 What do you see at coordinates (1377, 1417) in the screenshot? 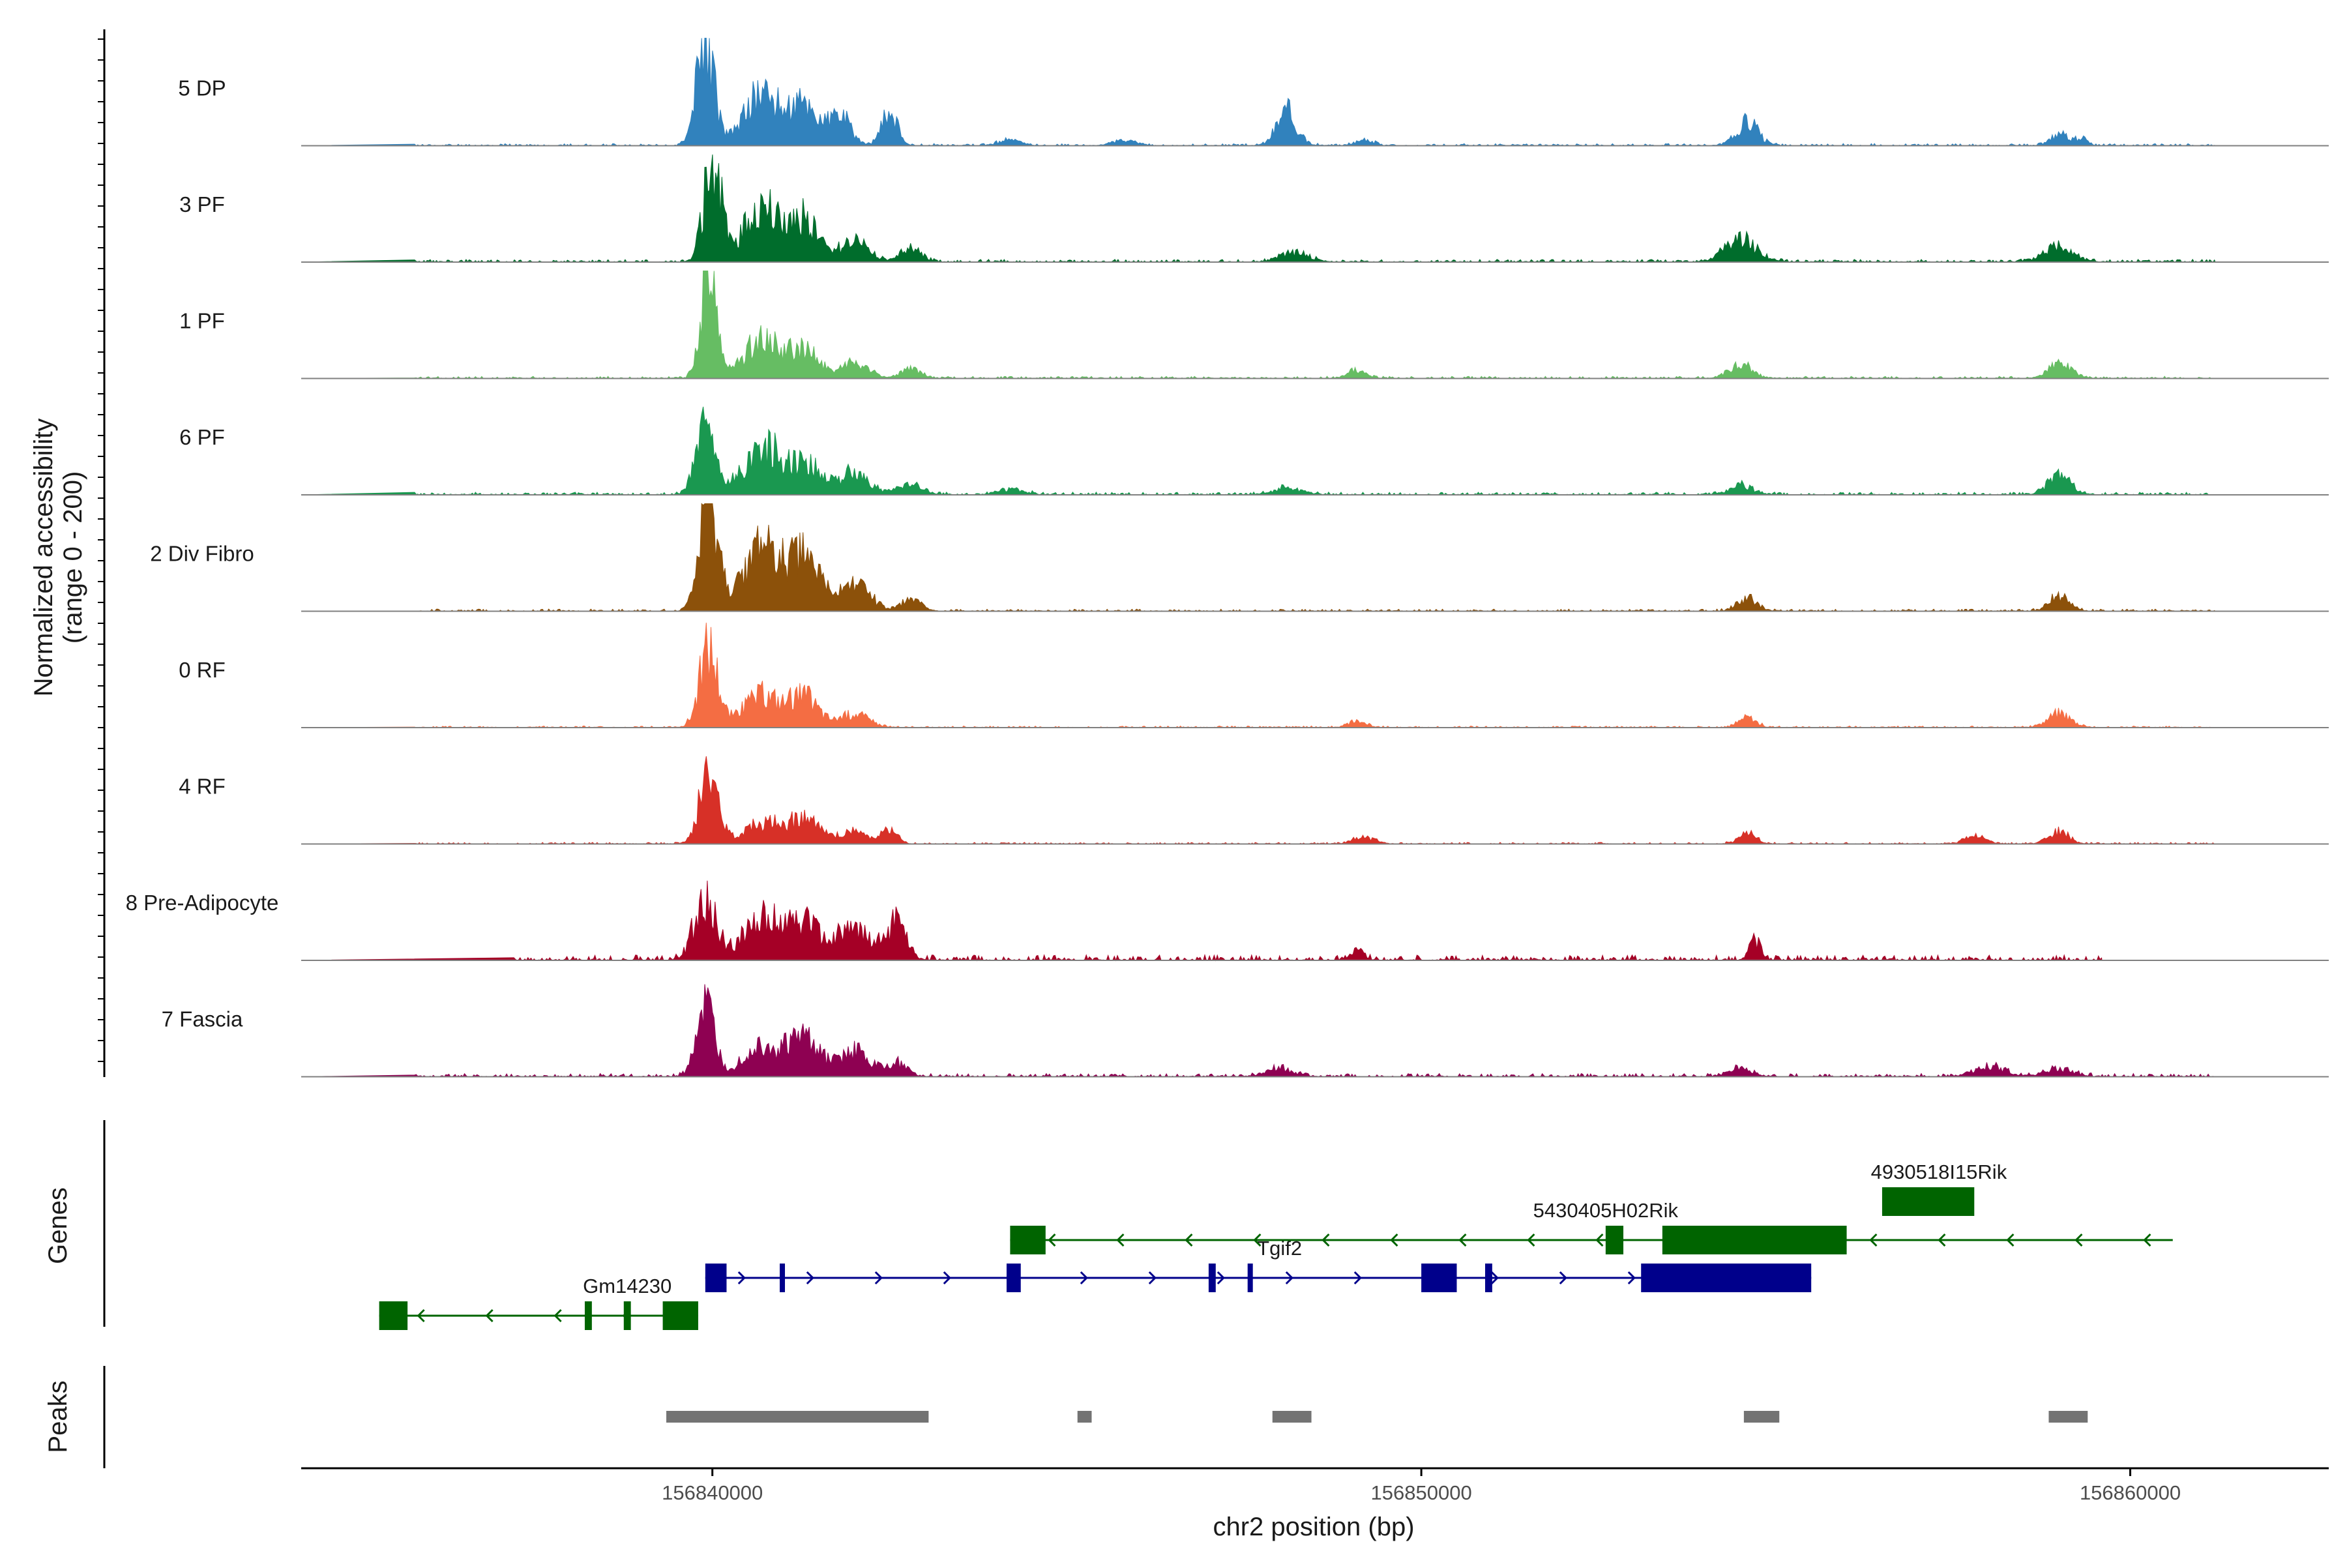
I see `peaks-panel` at bounding box center [1377, 1417].